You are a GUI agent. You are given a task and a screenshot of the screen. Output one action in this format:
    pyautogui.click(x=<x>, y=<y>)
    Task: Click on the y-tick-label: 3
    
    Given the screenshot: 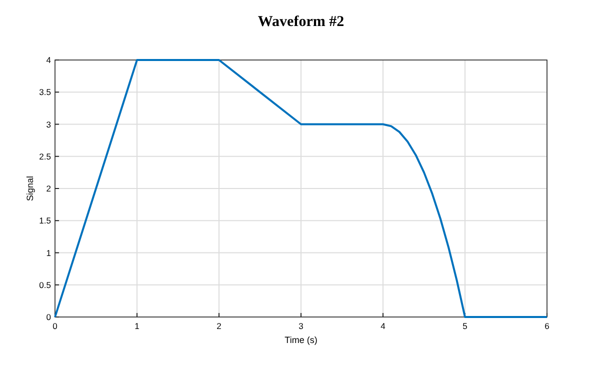 What is the action you would take?
    pyautogui.click(x=49, y=124)
    